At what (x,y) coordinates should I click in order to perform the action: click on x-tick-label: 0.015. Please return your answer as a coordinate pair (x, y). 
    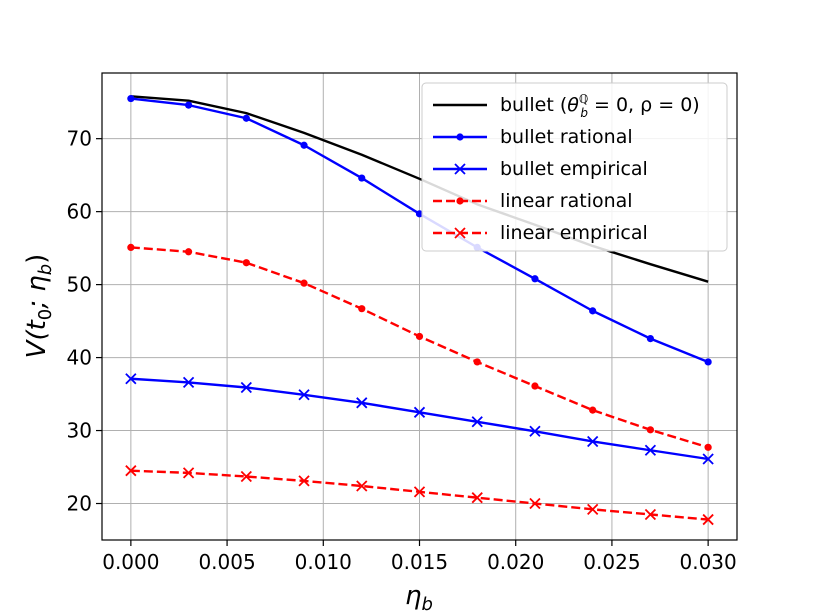
    Looking at the image, I should click on (419, 562).